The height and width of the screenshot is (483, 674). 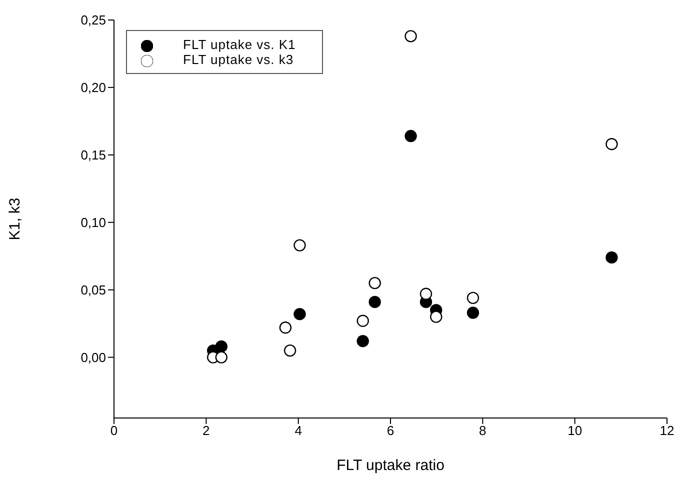 I want to click on x-tick-label: 6, so click(x=390, y=430).